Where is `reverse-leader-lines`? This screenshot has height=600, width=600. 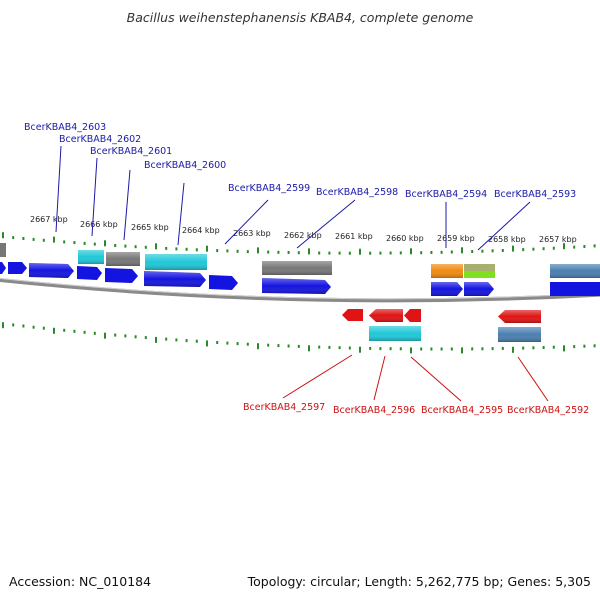 reverse-leader-lines is located at coordinates (415, 378).